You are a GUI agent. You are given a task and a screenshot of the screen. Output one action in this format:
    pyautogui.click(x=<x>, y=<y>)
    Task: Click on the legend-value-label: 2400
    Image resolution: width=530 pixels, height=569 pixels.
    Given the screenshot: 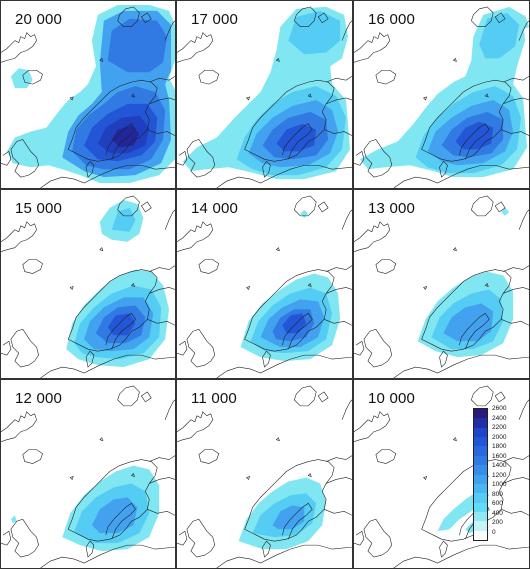 What is the action you would take?
    pyautogui.click(x=499, y=418)
    